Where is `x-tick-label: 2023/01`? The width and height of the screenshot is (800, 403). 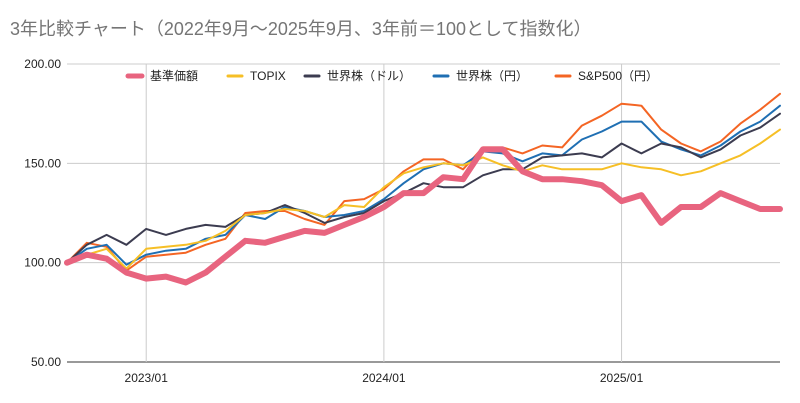
x-tick-label: 2023/01 is located at coordinates (147, 378).